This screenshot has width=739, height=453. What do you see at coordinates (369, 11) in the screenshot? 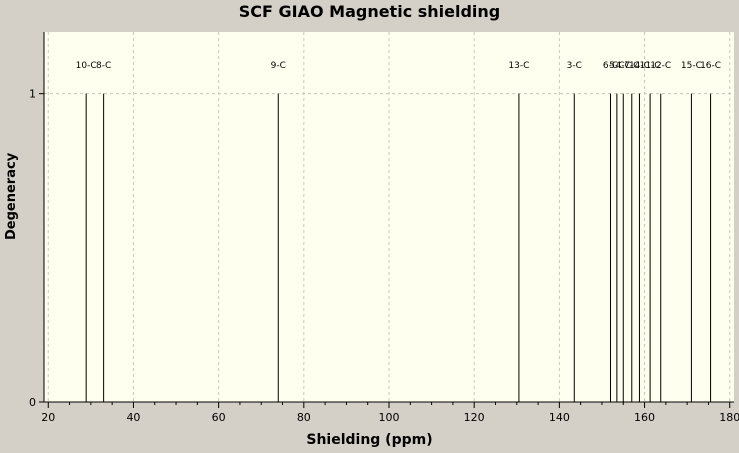
I see `chart-title: SCF GIAO Magnetic shielding` at bounding box center [369, 11].